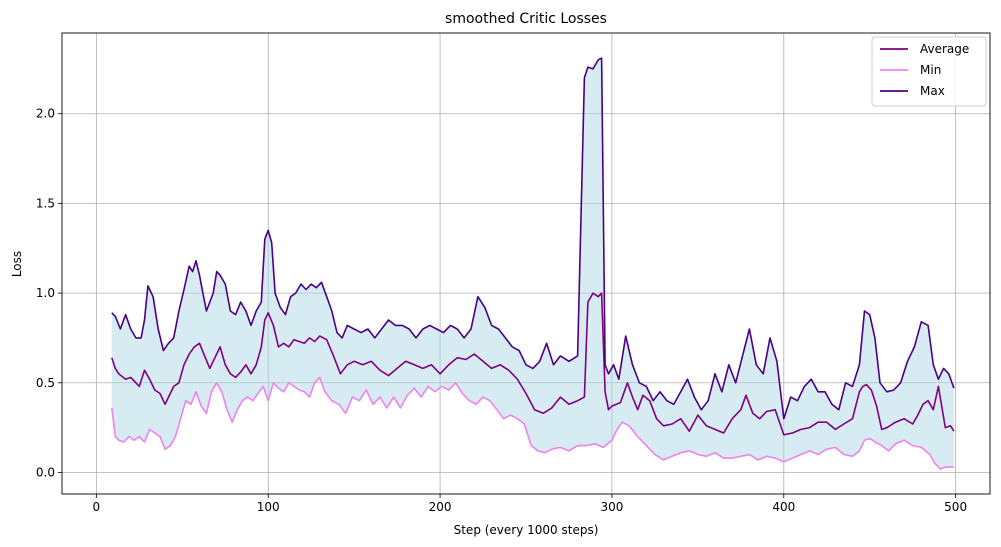  Describe the element at coordinates (268, 507) in the screenshot. I see `x-tick-label: 100` at that location.